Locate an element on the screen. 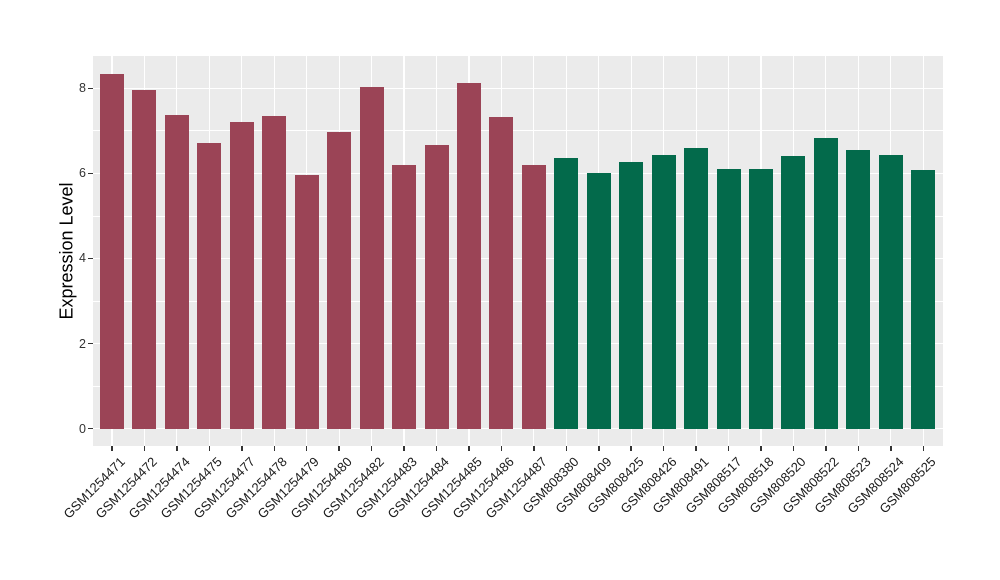  y-tick-label: 4 is located at coordinates (82, 258).